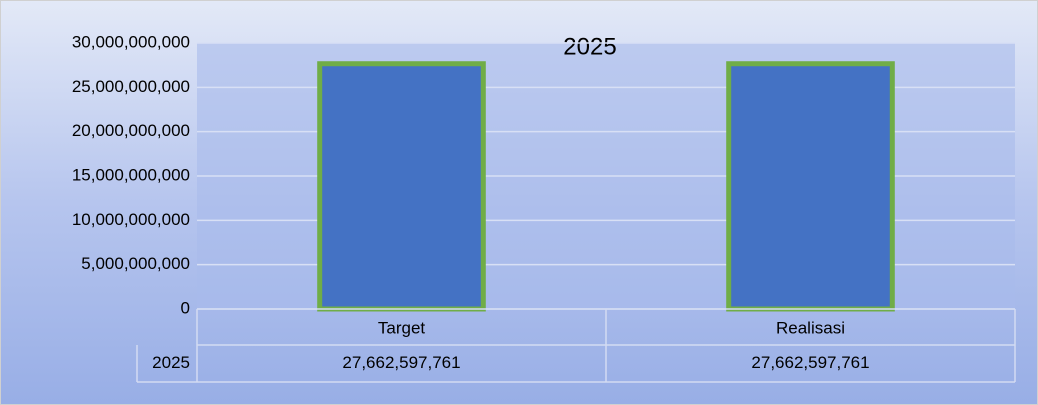  Describe the element at coordinates (131, 174) in the screenshot. I see `y-tick-label: 15,000,000,000` at that location.